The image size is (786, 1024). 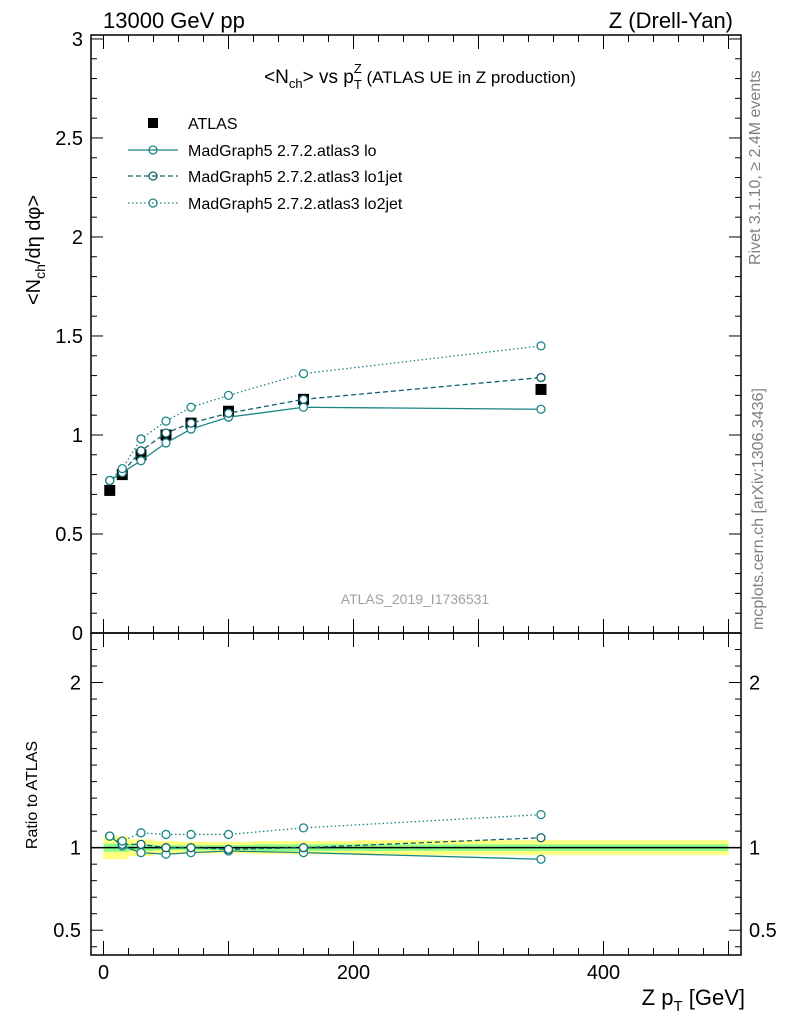 What do you see at coordinates (693, 1000) in the screenshot?
I see `x-axis-label: Z pT [GeV]` at bounding box center [693, 1000].